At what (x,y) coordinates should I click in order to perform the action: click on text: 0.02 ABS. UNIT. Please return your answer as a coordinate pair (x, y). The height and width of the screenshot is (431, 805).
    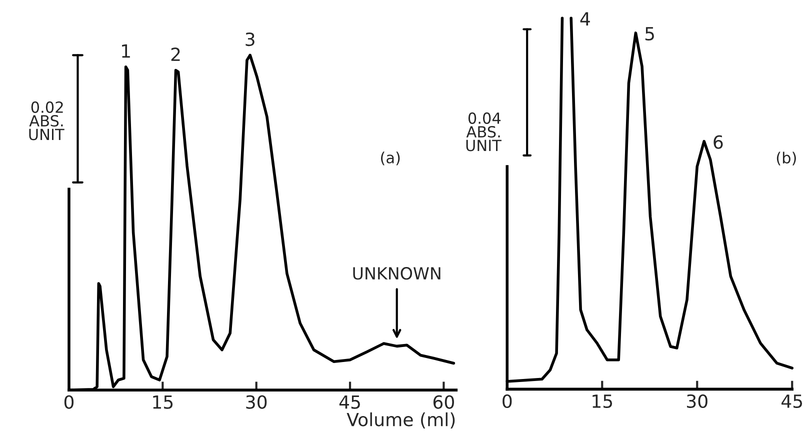
    Looking at the image, I should click on (46, 120).